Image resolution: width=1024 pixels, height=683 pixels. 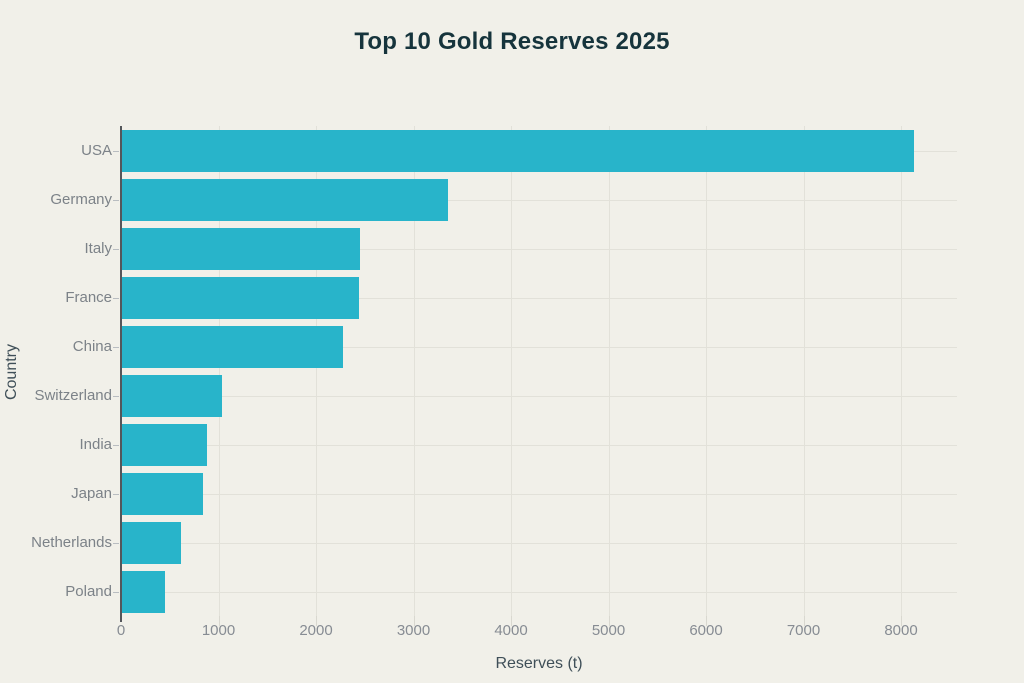 What do you see at coordinates (96, 150) in the screenshot?
I see `y-tick-label: USA` at bounding box center [96, 150].